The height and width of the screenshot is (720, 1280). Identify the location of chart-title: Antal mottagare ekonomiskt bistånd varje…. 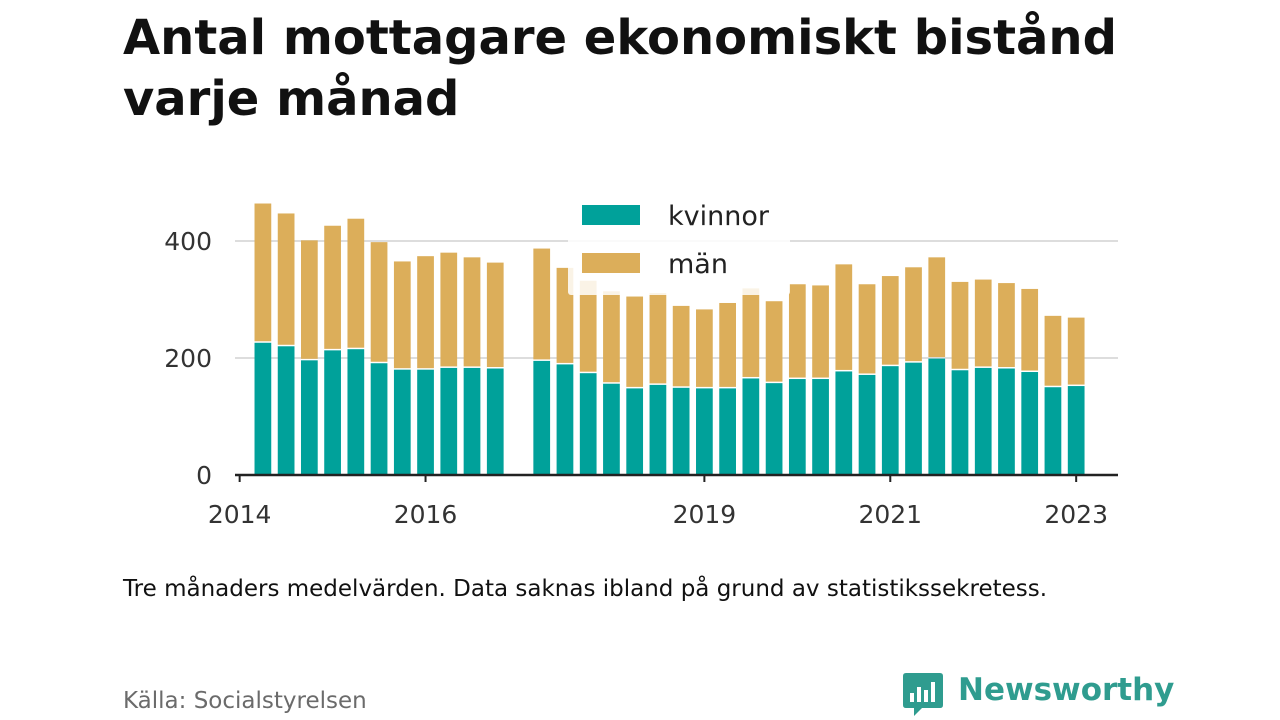
(620, 68).